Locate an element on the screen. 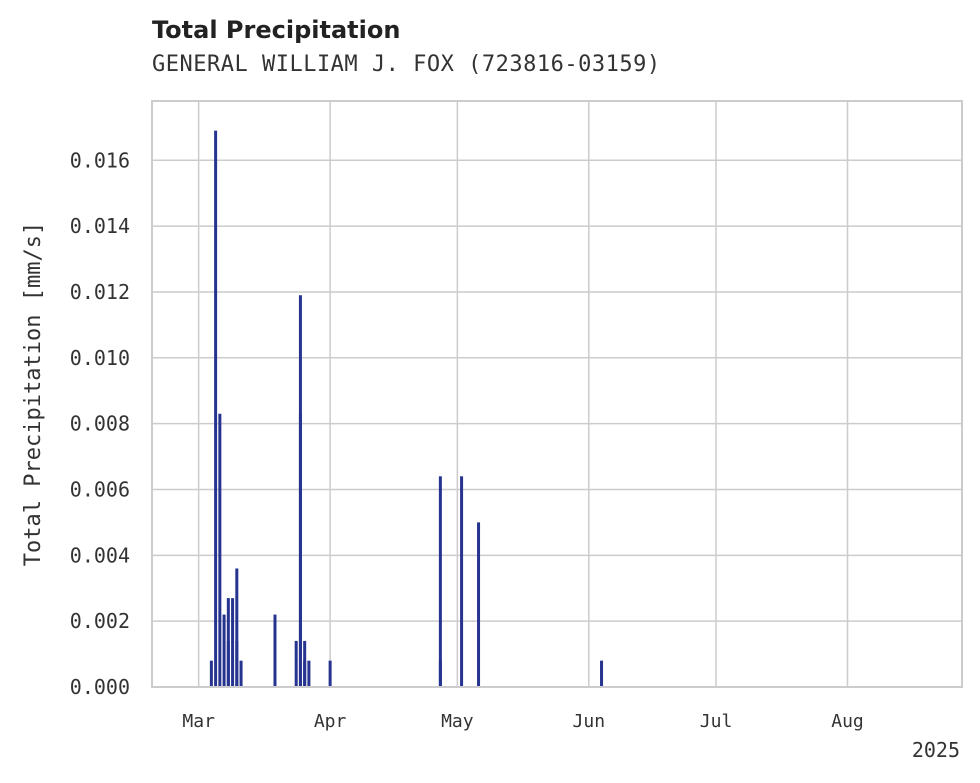  y-tick-label: 0.002 is located at coordinates (100, 621).